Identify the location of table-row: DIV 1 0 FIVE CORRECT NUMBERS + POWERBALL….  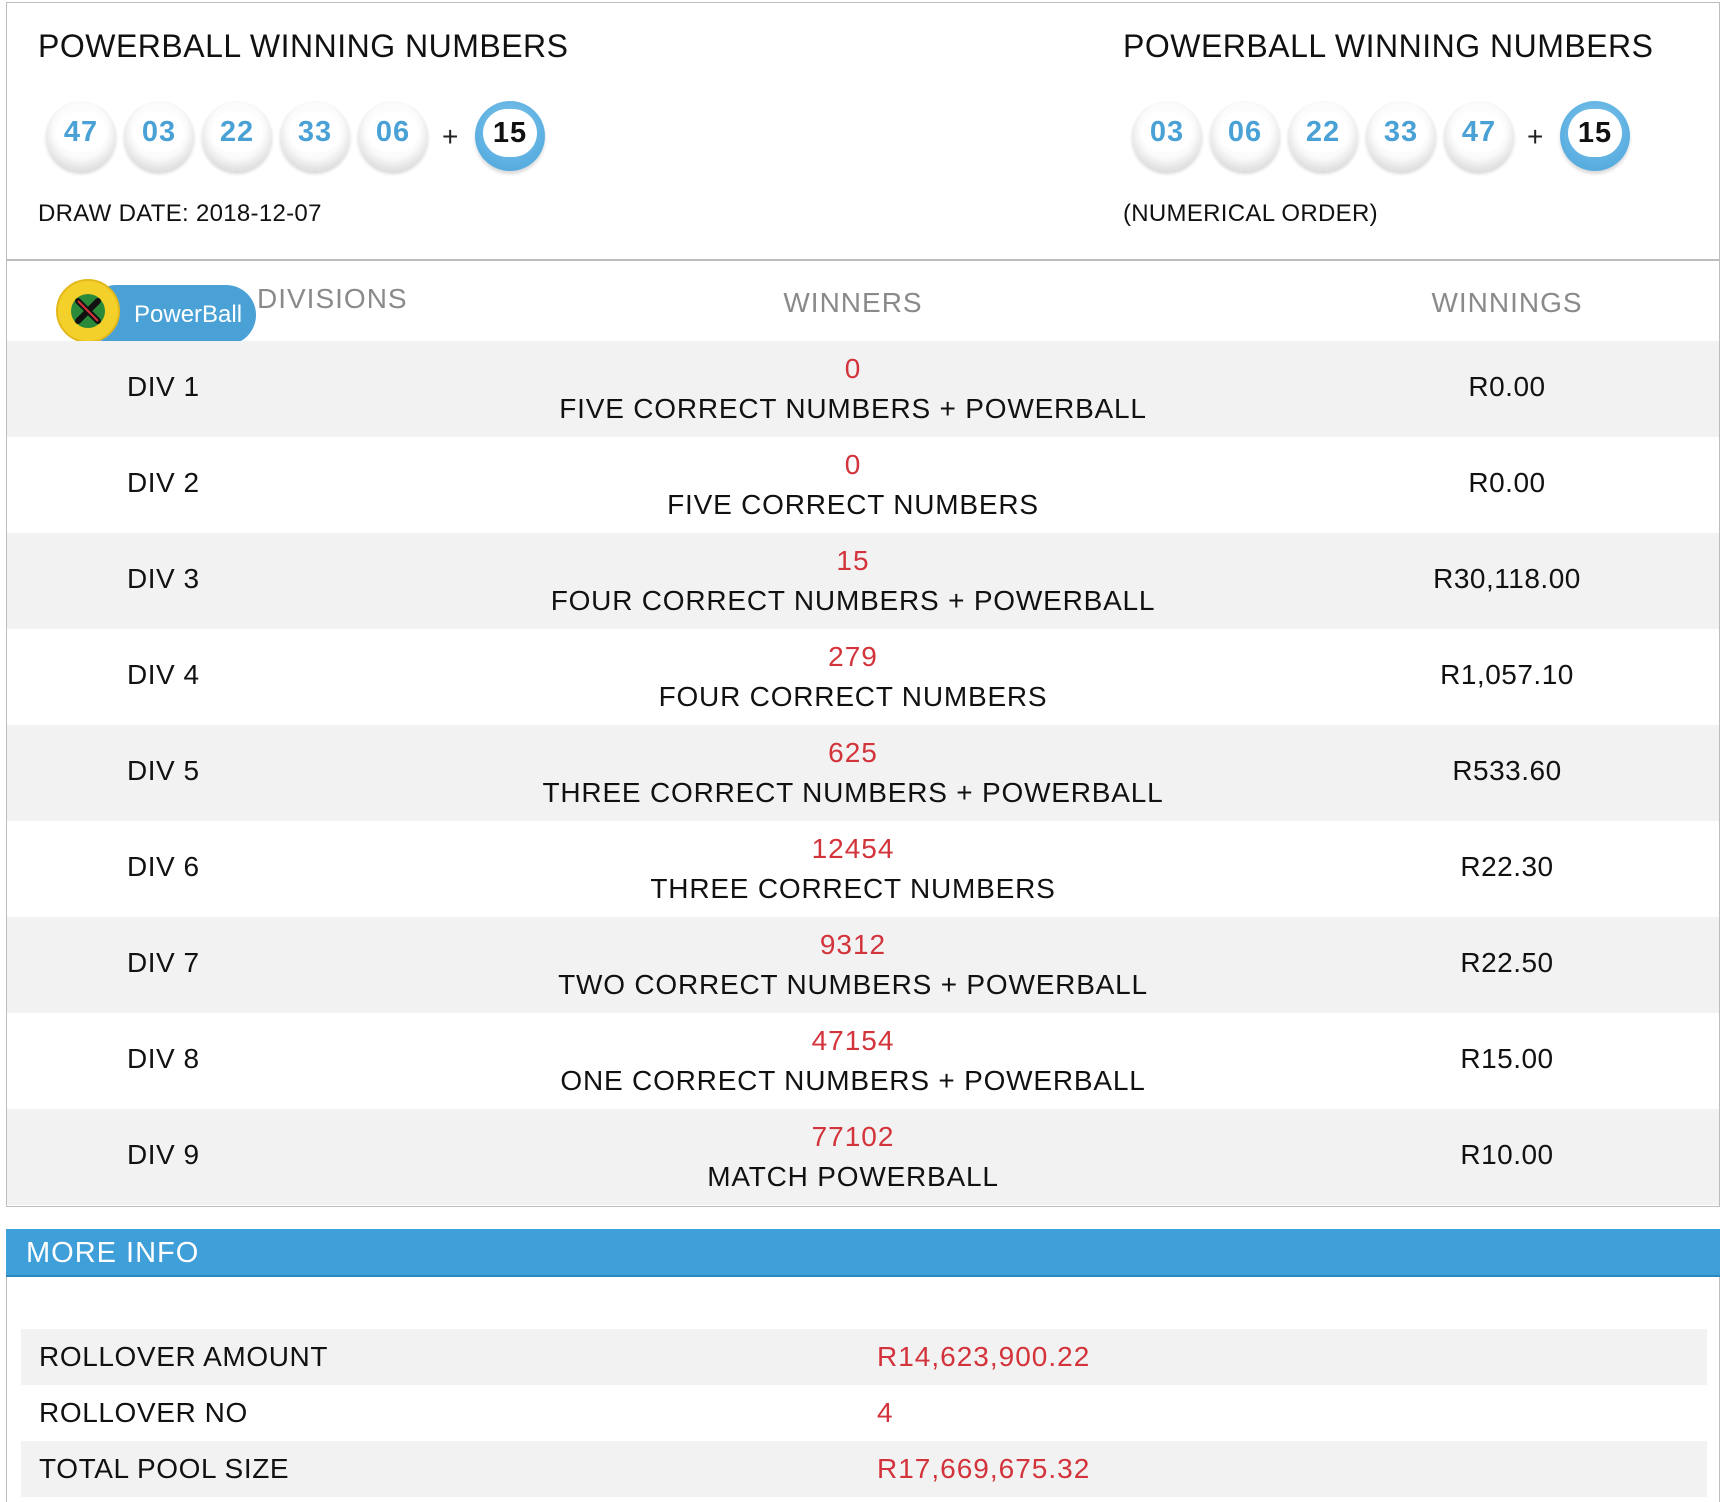
(863, 389).